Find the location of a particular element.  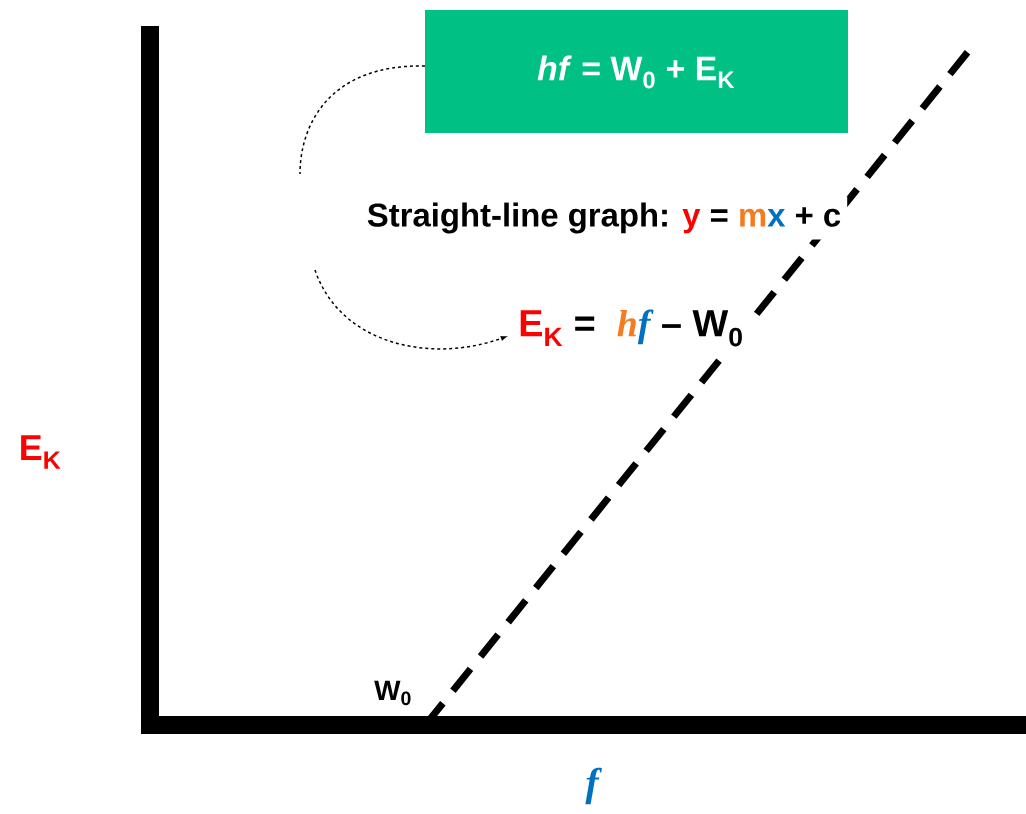

annotation: E$_{K}$ is located at coordinates (541, 328).